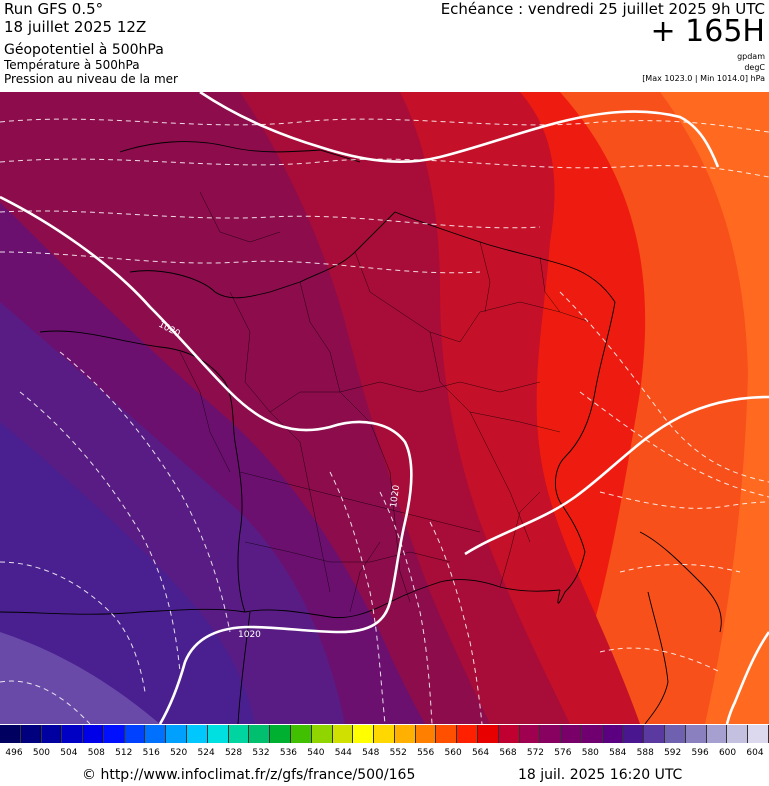 This screenshot has width=769, height=786. I want to click on color-scale-tick: 580, so click(590, 753).